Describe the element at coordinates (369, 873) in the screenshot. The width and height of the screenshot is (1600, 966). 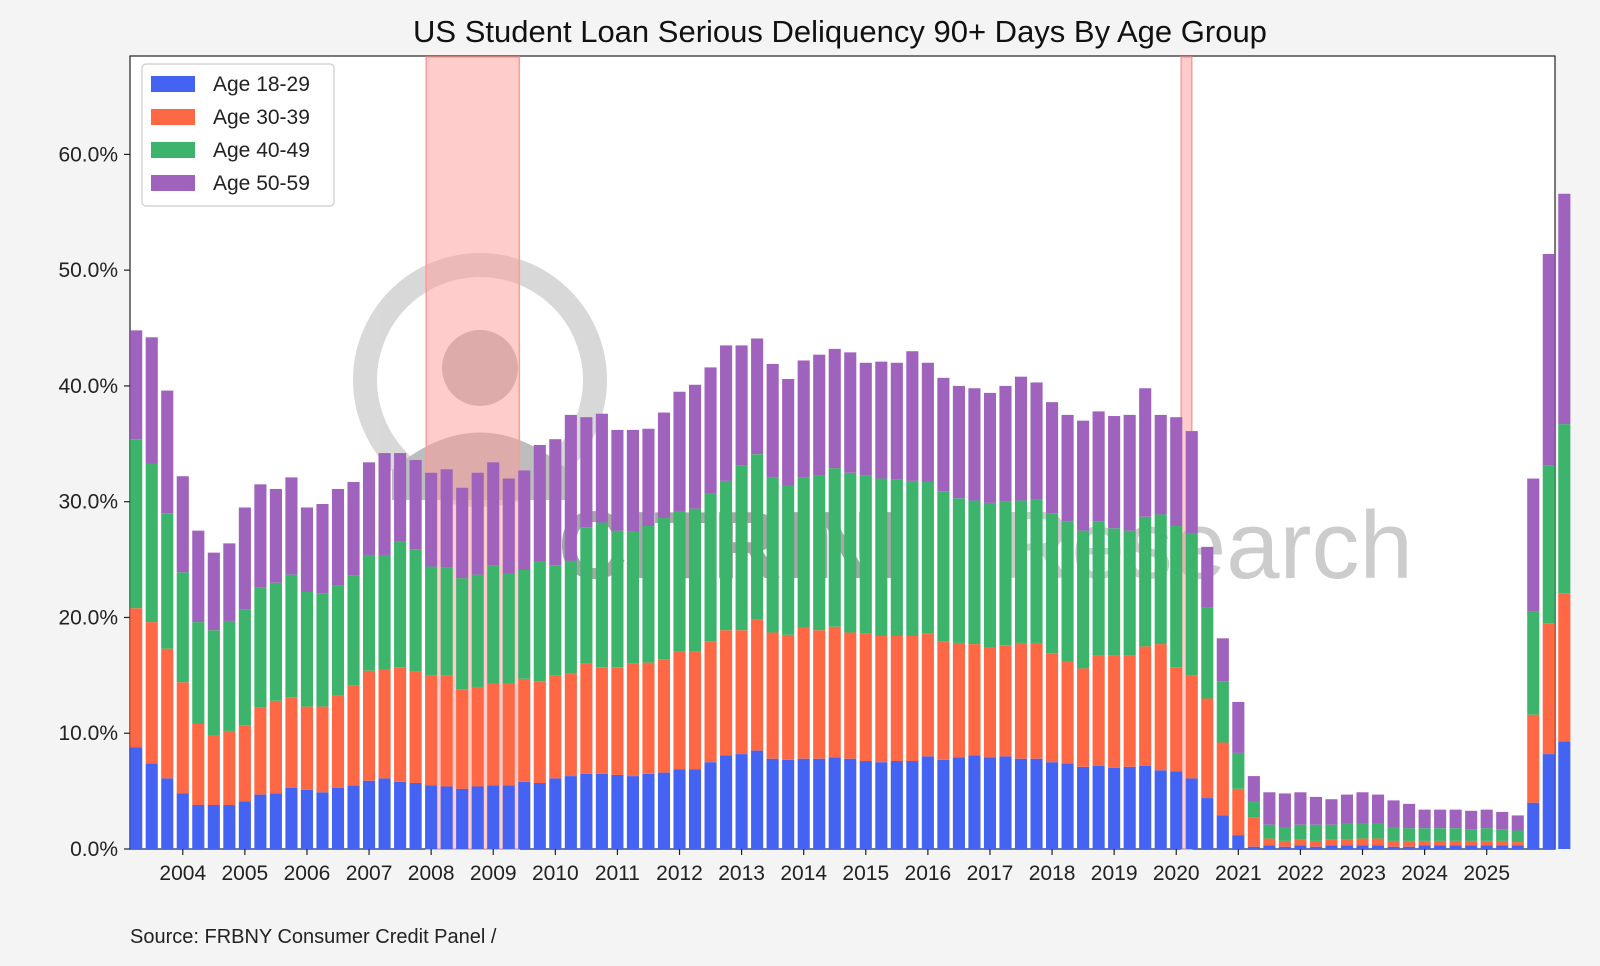
I see `x-tick-label: 2007` at that location.